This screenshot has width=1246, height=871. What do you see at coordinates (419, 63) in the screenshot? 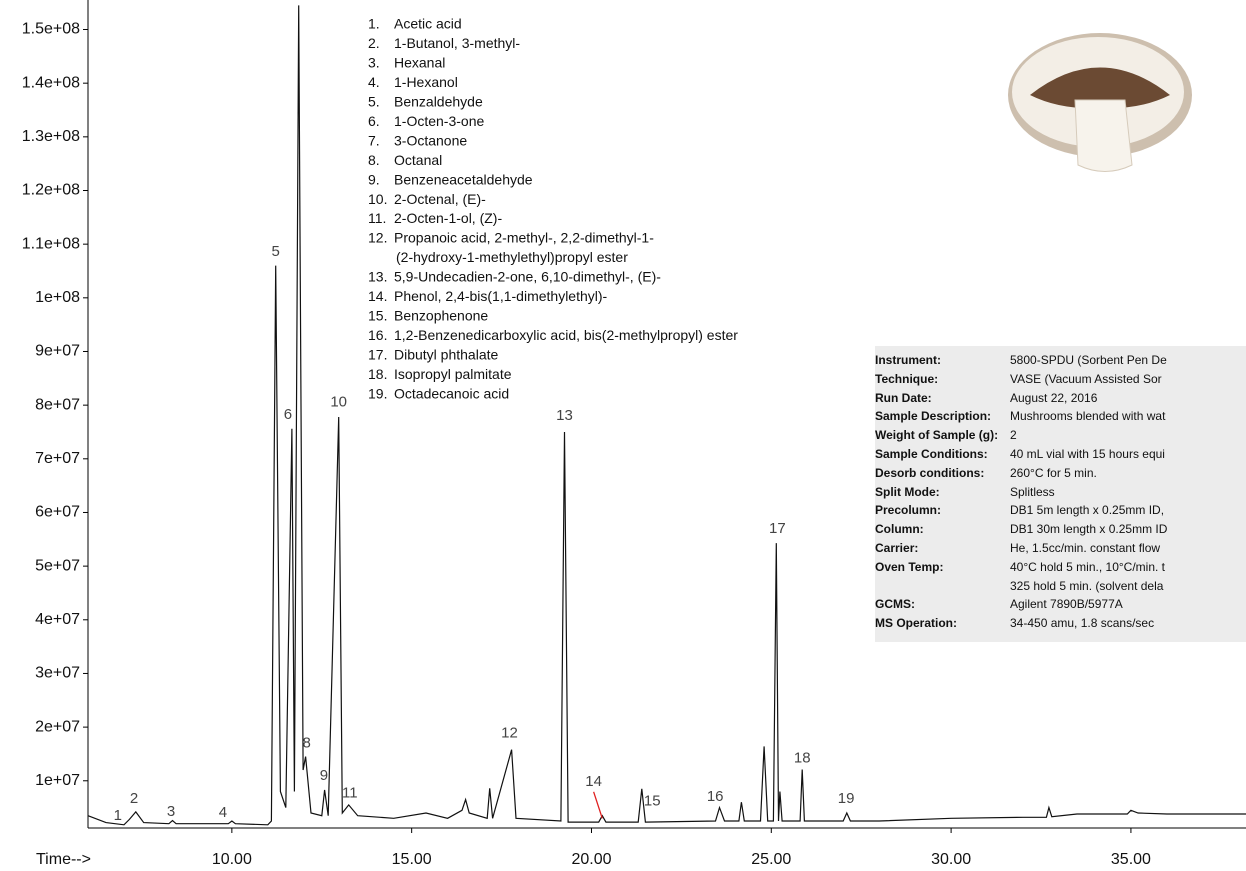
I see `compound-name: Hexanal` at bounding box center [419, 63].